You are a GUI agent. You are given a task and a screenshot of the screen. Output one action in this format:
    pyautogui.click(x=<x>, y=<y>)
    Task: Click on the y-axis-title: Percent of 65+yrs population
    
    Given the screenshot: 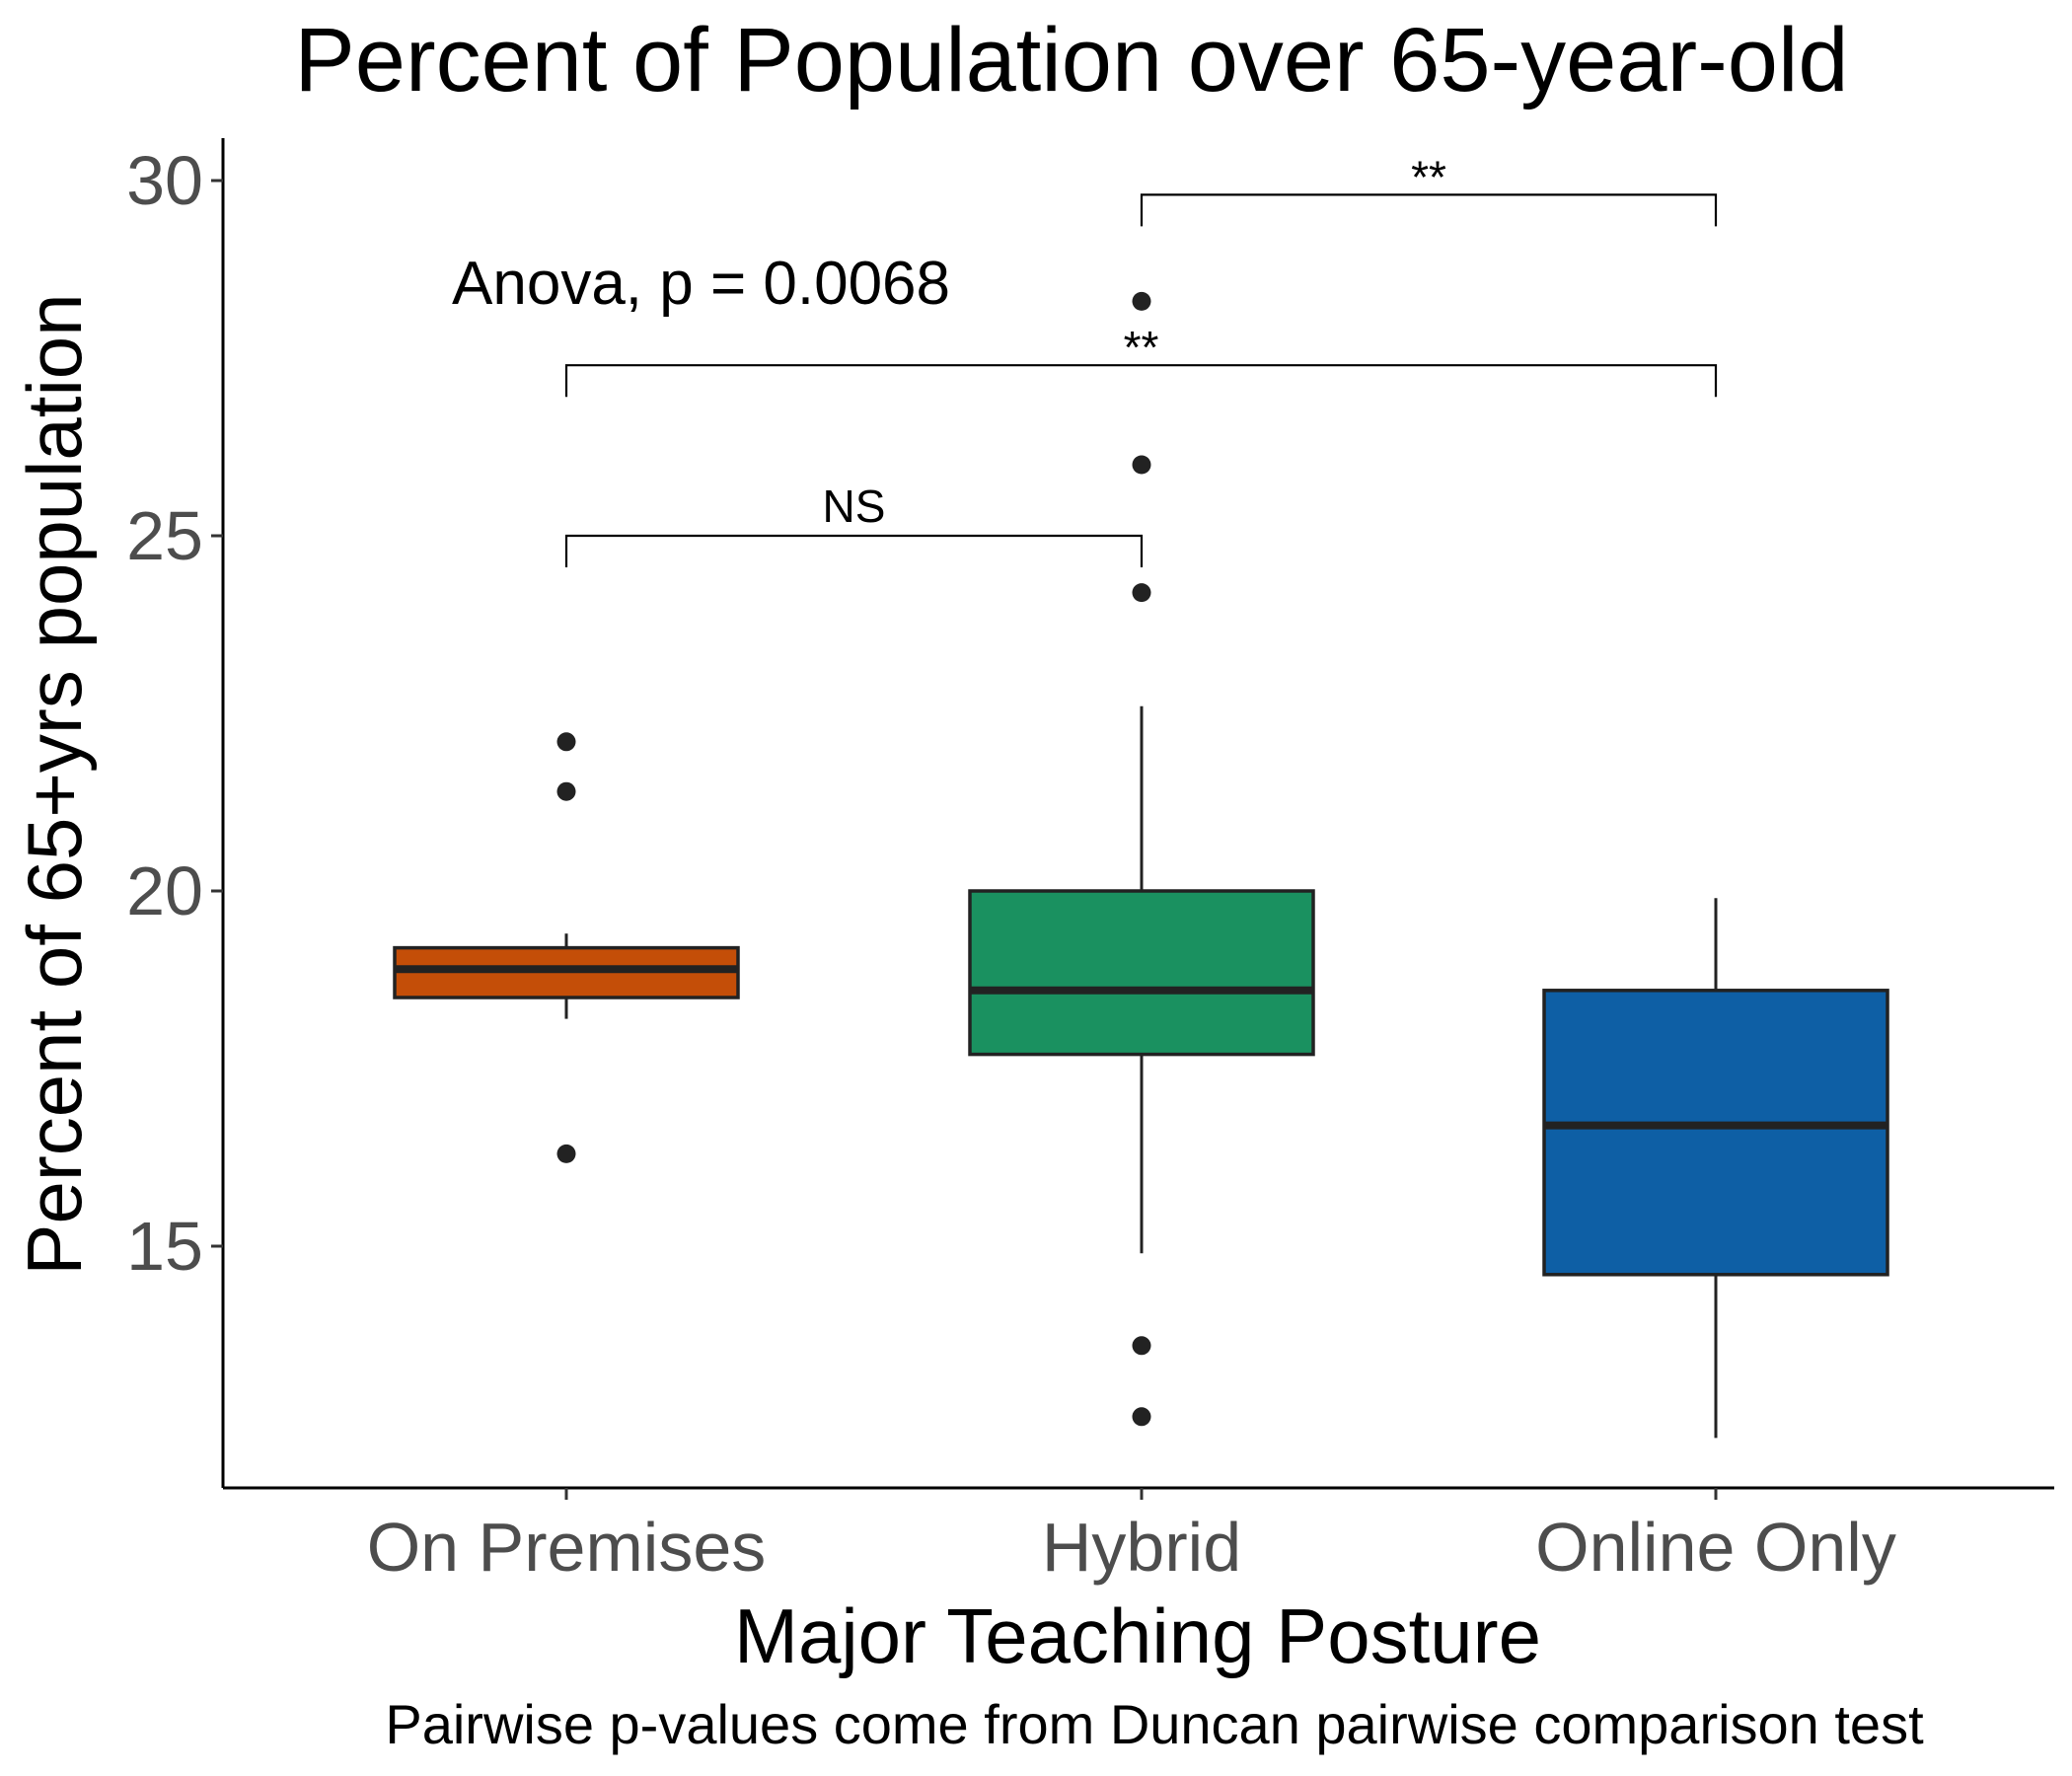 What is the action you would take?
    pyautogui.click(x=55, y=784)
    